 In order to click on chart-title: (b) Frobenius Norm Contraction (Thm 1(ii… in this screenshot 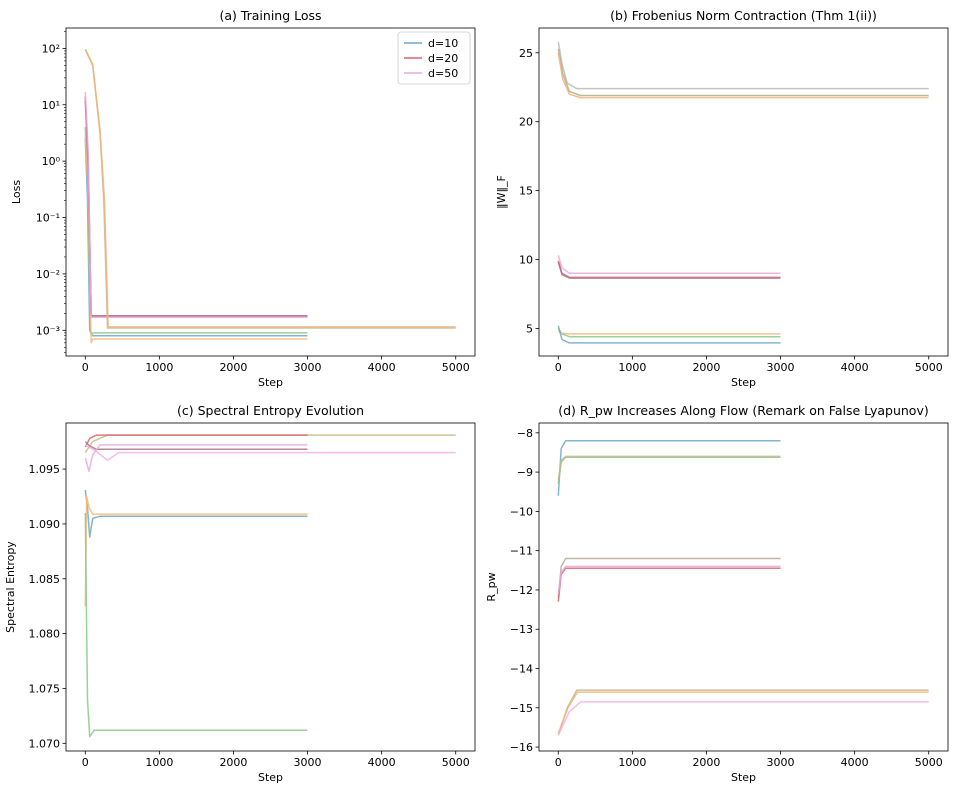, I will do `click(743, 15)`.